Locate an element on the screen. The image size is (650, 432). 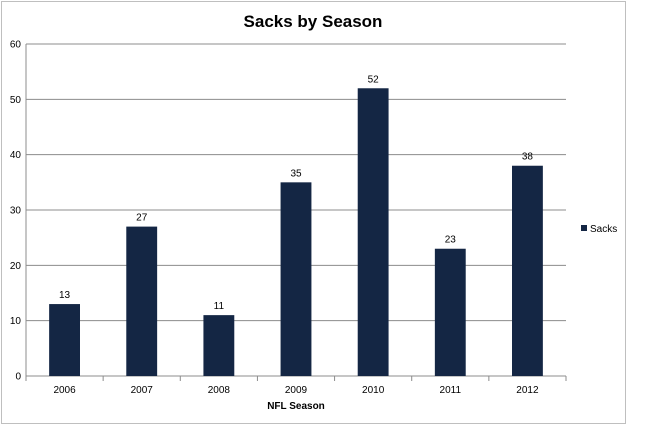
bar-value-label: 23 is located at coordinates (451, 240).